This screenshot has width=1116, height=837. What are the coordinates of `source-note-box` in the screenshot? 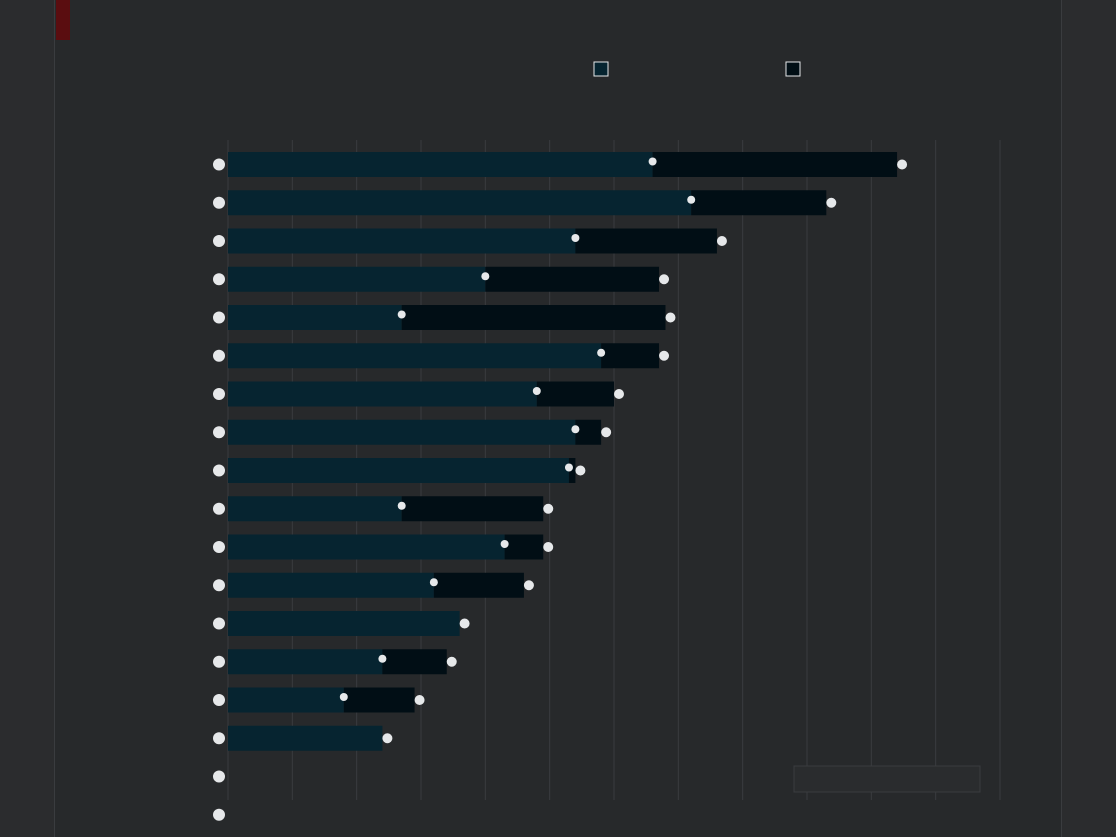 It's located at (887, 779).